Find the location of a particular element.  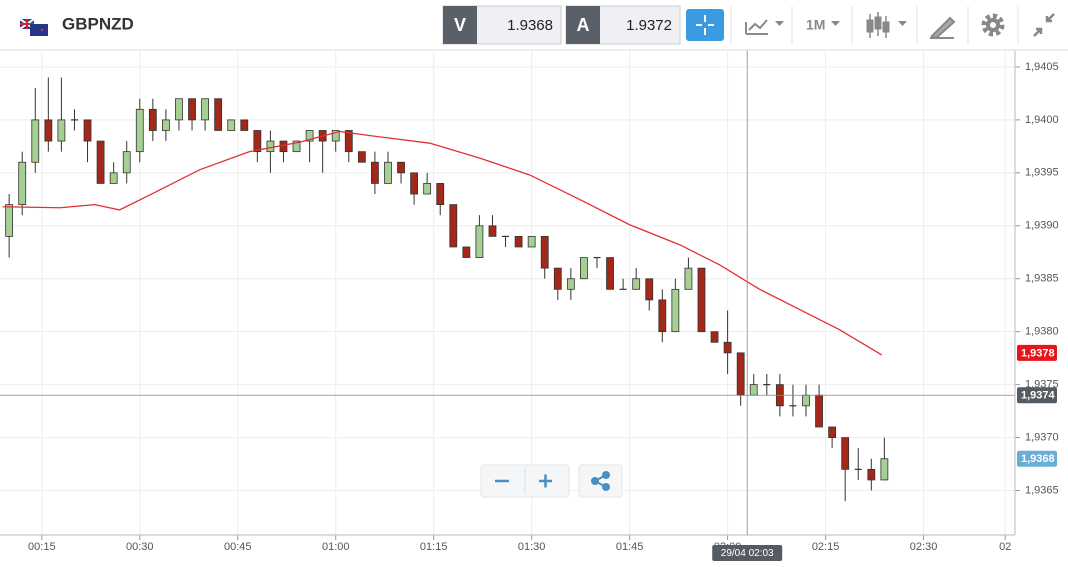

crosshair-y-label: 1,9374 is located at coordinates (1038, 396).